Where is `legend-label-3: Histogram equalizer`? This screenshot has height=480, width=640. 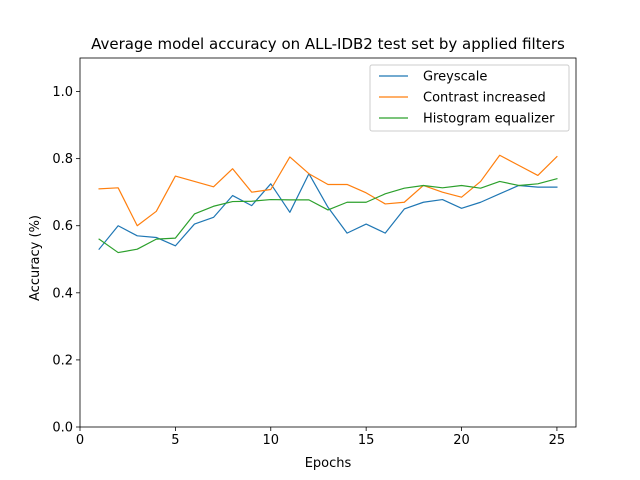
legend-label-3: Histogram equalizer is located at coordinates (489, 119).